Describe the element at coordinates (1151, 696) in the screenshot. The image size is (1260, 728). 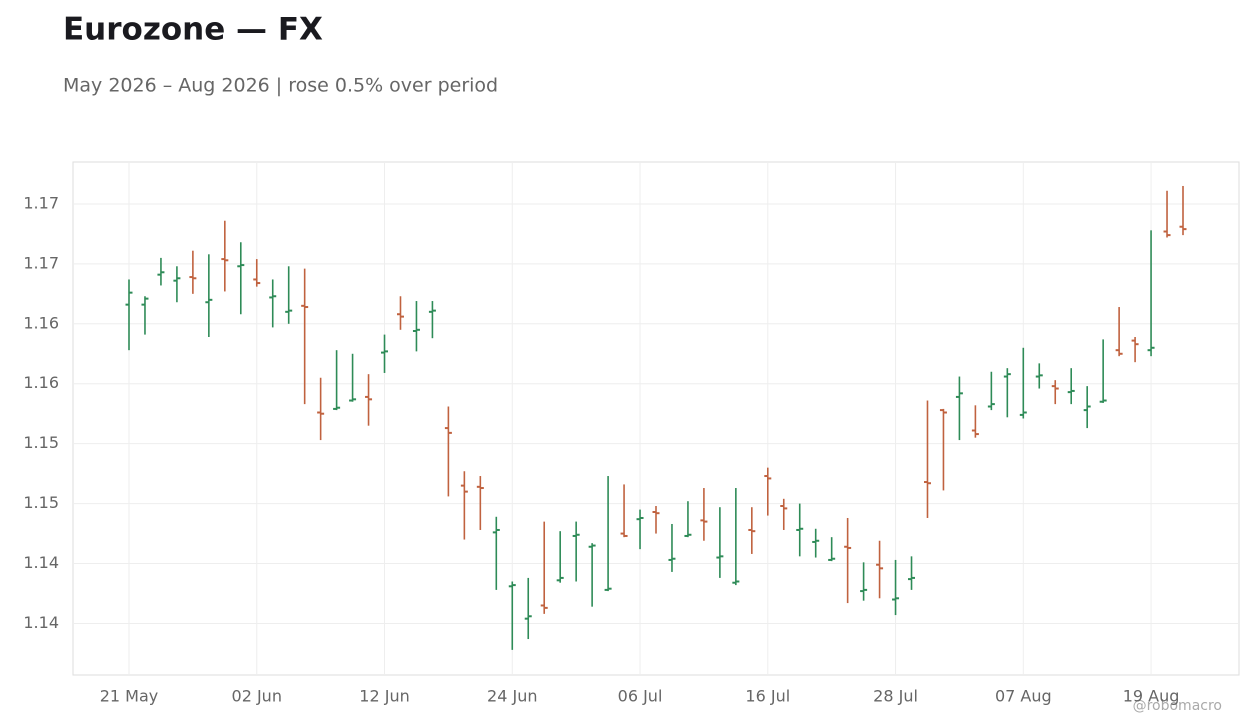
I see `x-tick-label: 19 Aug` at that location.